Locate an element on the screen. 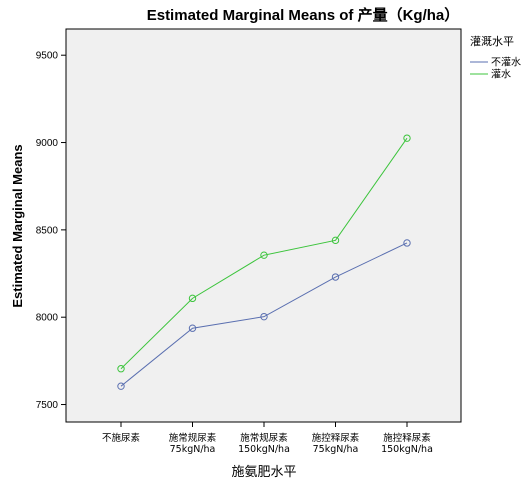 The height and width of the screenshot is (485, 528). y-tick-label: 9500 is located at coordinates (47, 56).